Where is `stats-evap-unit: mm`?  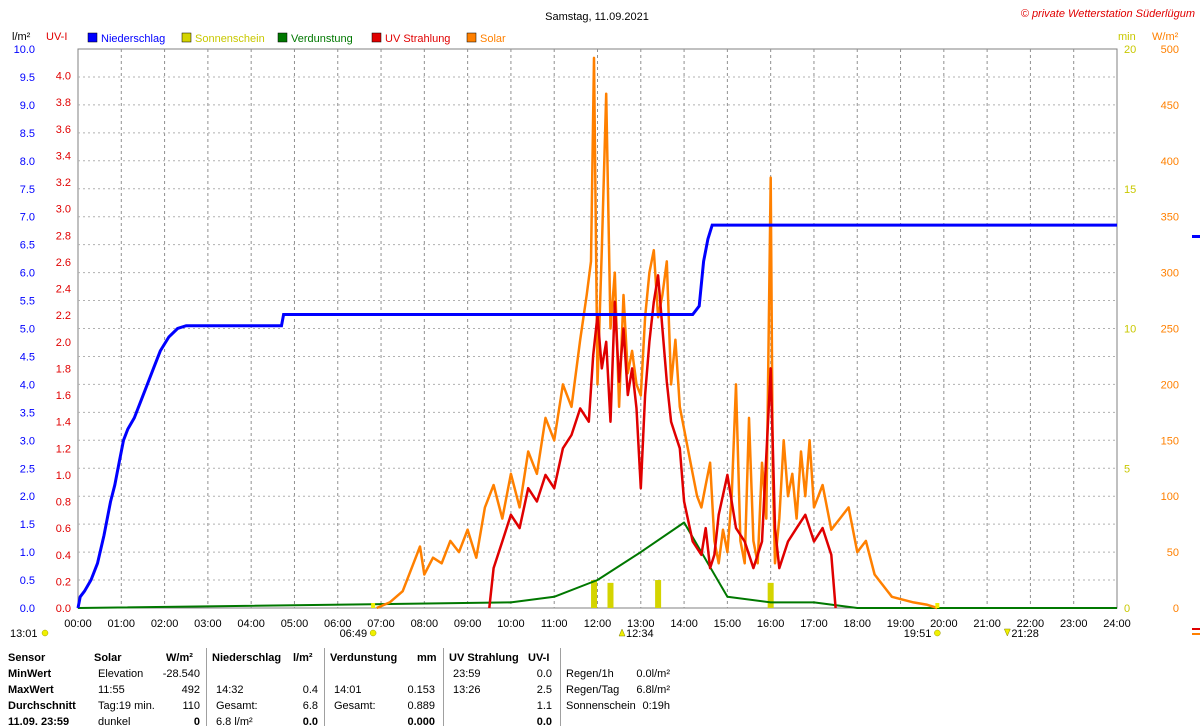
stats-evap-unit: mm is located at coordinates (427, 658).